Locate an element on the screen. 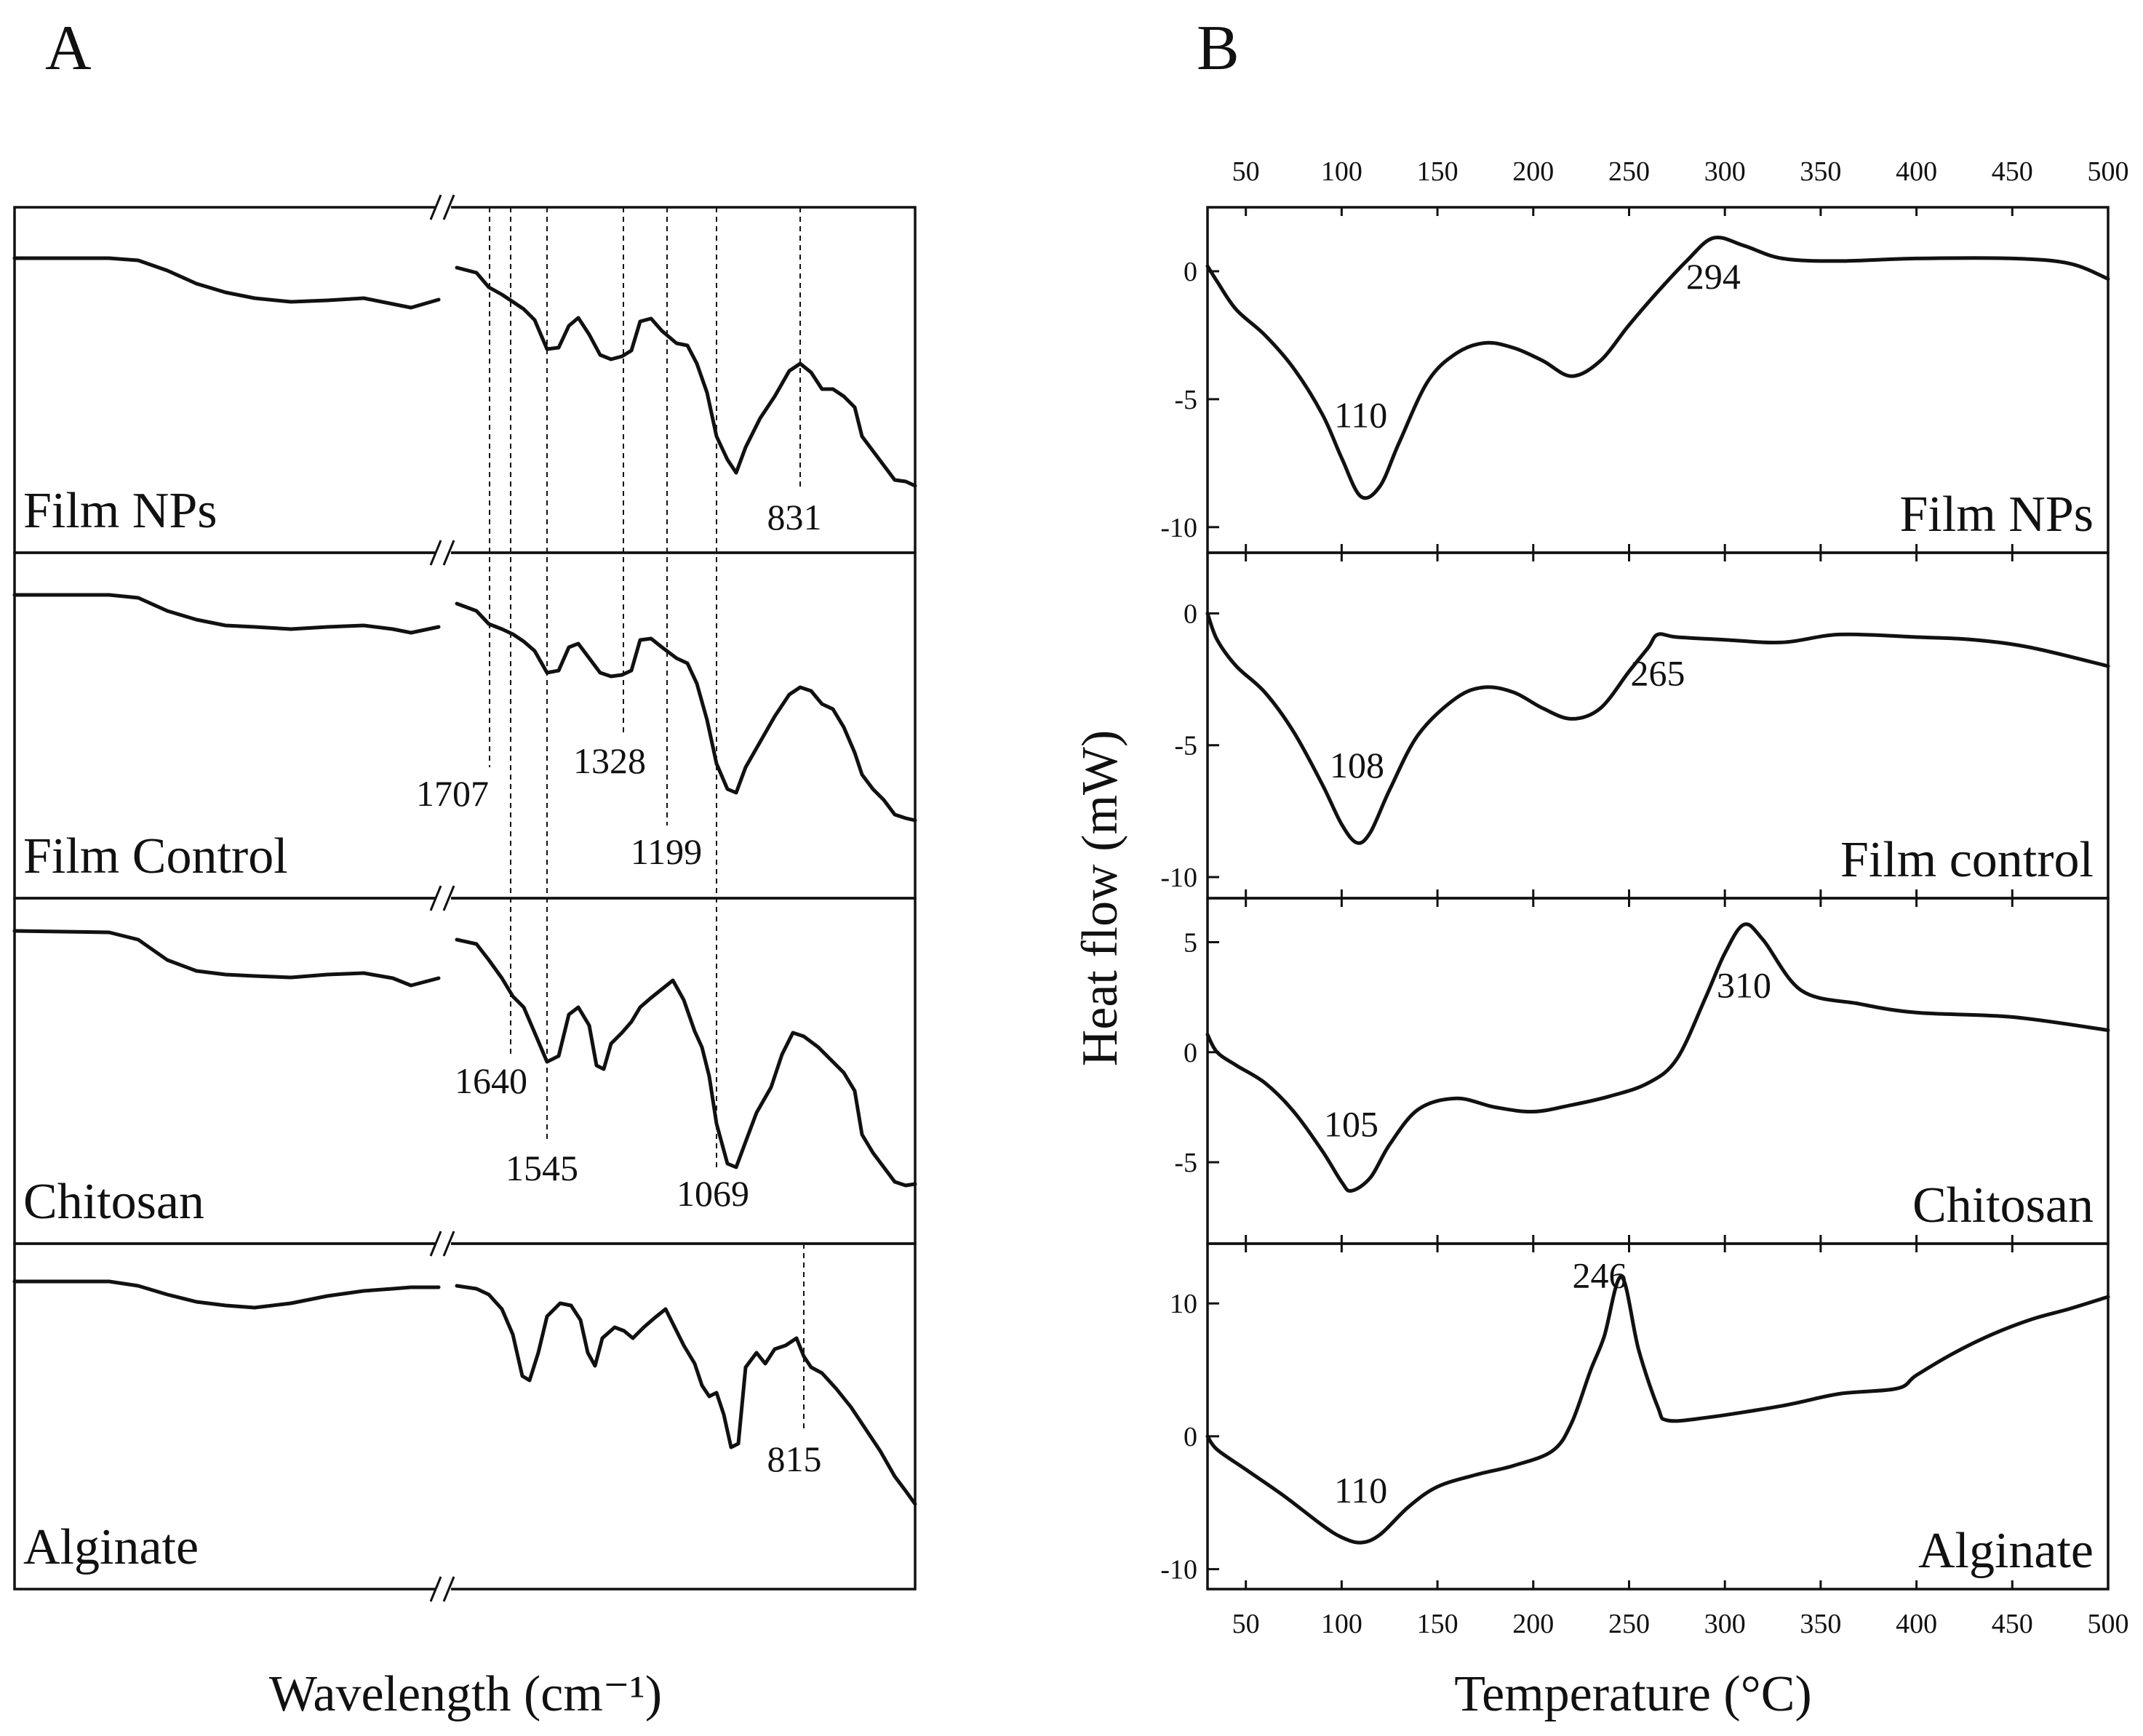 The height and width of the screenshot is (1736, 2143). dsc-xtick-label-bottom: 100 is located at coordinates (1342, 1624).